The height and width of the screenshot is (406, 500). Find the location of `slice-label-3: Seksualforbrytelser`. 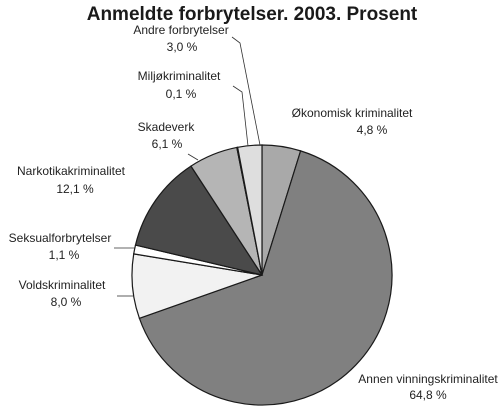

slice-label-3: Seksualforbrytelser is located at coordinates (60, 238).